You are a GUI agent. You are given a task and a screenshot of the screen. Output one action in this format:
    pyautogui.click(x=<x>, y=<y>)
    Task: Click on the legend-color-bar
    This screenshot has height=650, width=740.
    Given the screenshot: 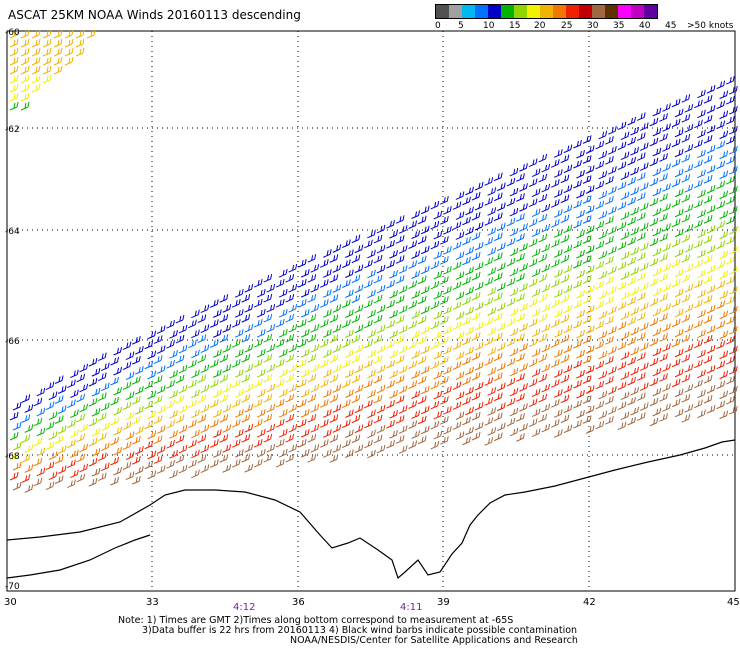 What is the action you would take?
    pyautogui.click(x=546, y=11)
    